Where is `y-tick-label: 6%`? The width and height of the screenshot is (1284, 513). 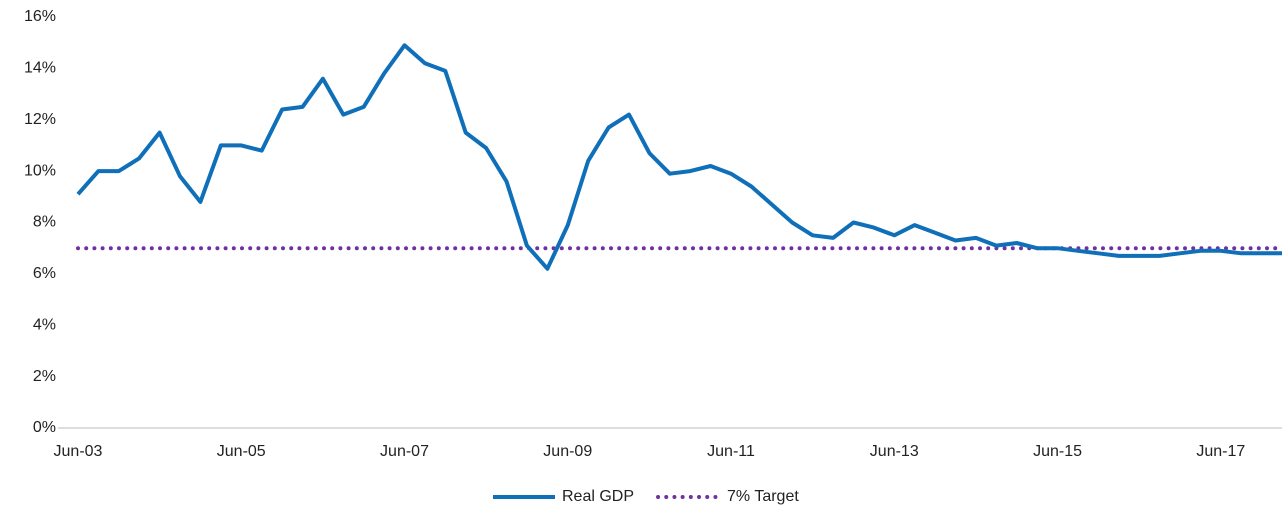 y-tick-label: 6% is located at coordinates (44, 273).